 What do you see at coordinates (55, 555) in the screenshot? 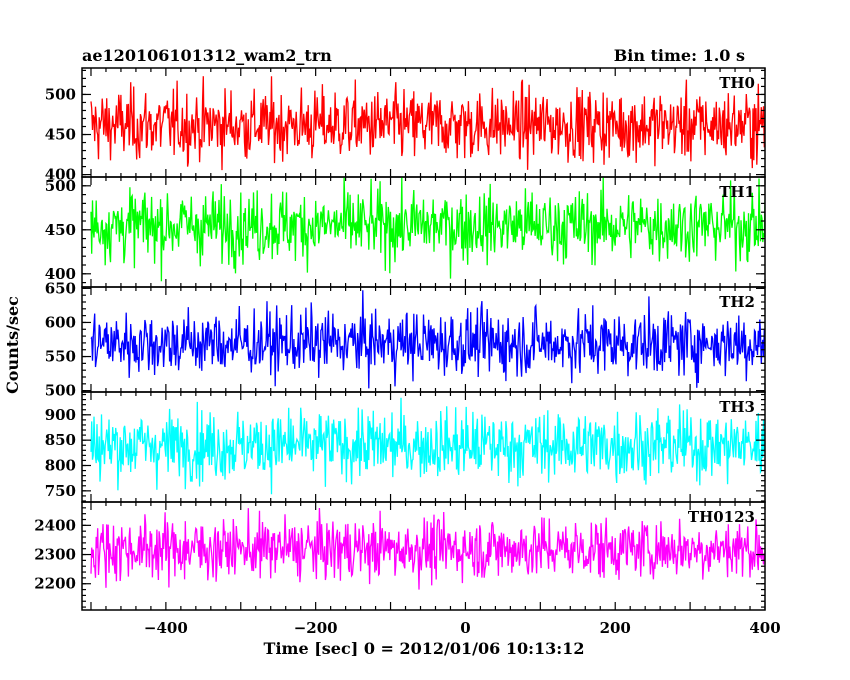
I see `y-tick-label: 2300` at bounding box center [55, 555].